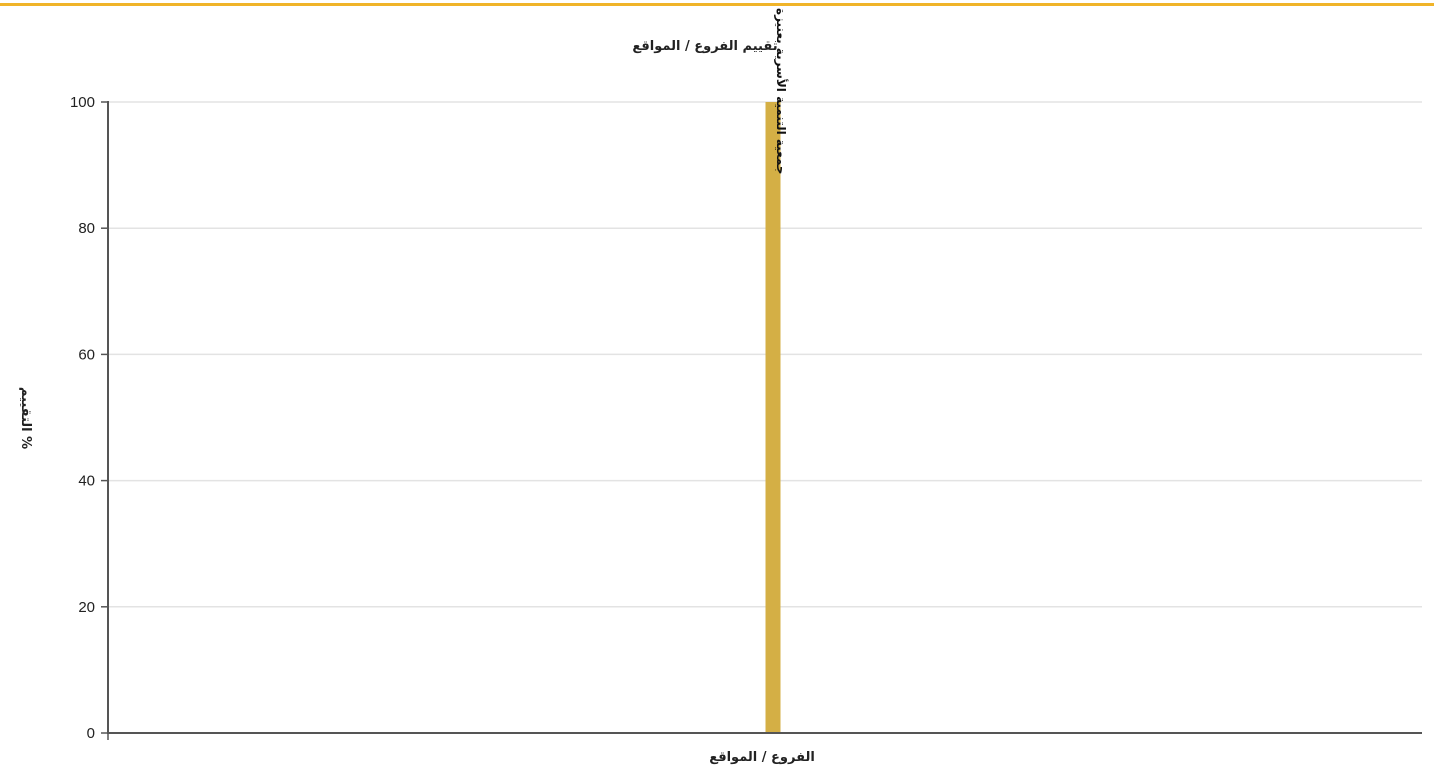 This screenshot has width=1434, height=774. I want to click on bars: جمعية التنمية الأسرية بعنيزة, so click(777, 370).